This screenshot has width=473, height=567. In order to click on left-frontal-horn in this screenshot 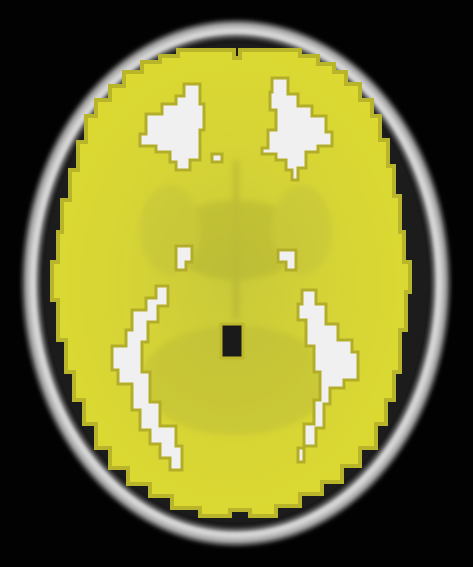, I will do `click(172, 127)`.